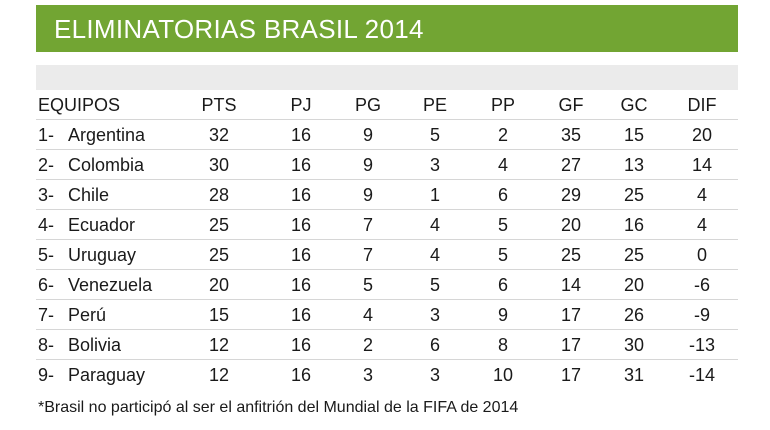  What do you see at coordinates (702, 165) in the screenshot?
I see `dif-cell: 14` at bounding box center [702, 165].